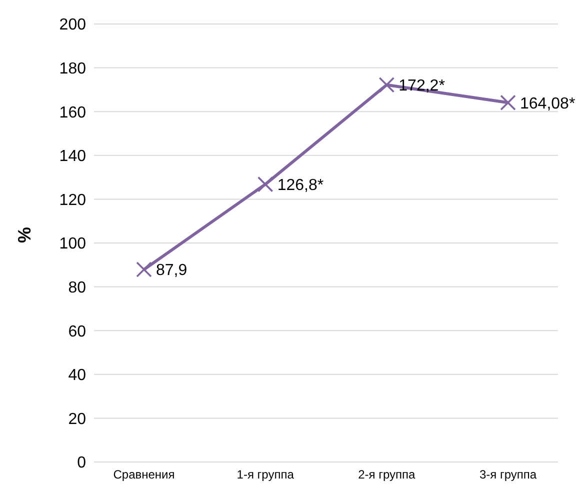 The height and width of the screenshot is (504, 586). Describe the element at coordinates (387, 475) in the screenshot. I see `x-tick-label: 2-я группа` at that location.